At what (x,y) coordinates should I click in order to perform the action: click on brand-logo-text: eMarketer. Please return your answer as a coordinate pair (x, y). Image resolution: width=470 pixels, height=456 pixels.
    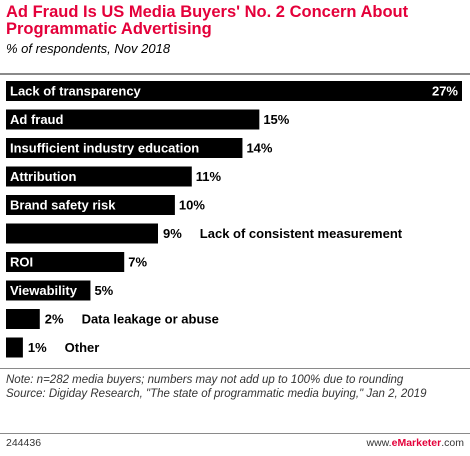
    Looking at the image, I should click on (416, 443).